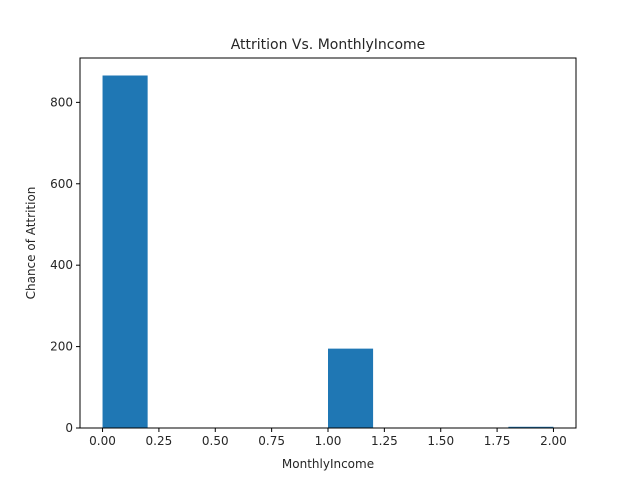 Image resolution: width=640 pixels, height=480 pixels. Describe the element at coordinates (159, 441) in the screenshot. I see `x-tick-label: 0.25` at that location.